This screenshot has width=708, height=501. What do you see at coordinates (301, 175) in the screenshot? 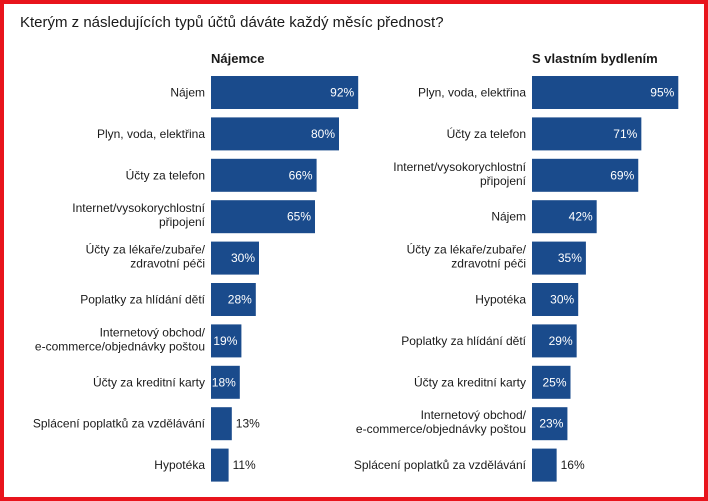
I see `value-label: 66%` at bounding box center [301, 175].